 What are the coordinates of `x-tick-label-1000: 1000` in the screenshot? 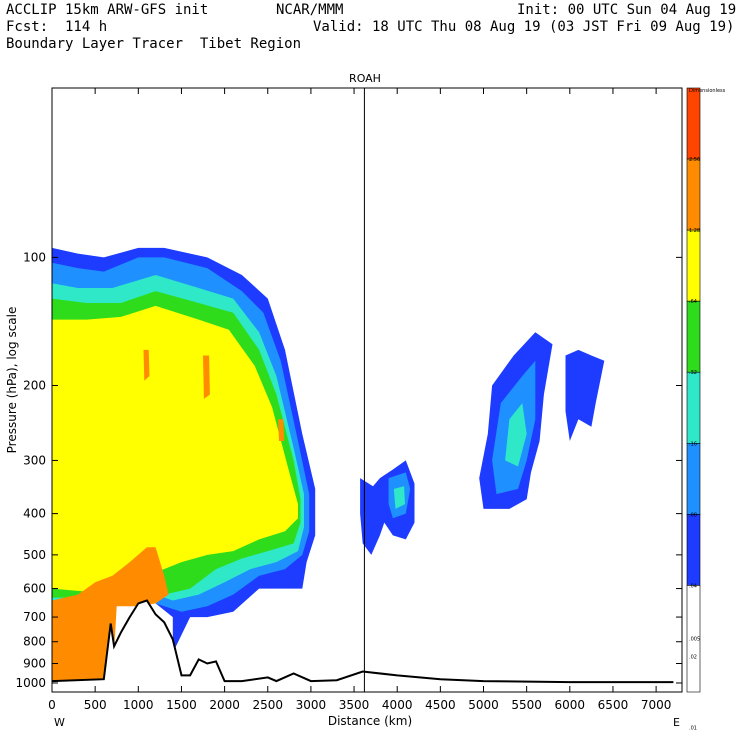 It's located at (138, 705).